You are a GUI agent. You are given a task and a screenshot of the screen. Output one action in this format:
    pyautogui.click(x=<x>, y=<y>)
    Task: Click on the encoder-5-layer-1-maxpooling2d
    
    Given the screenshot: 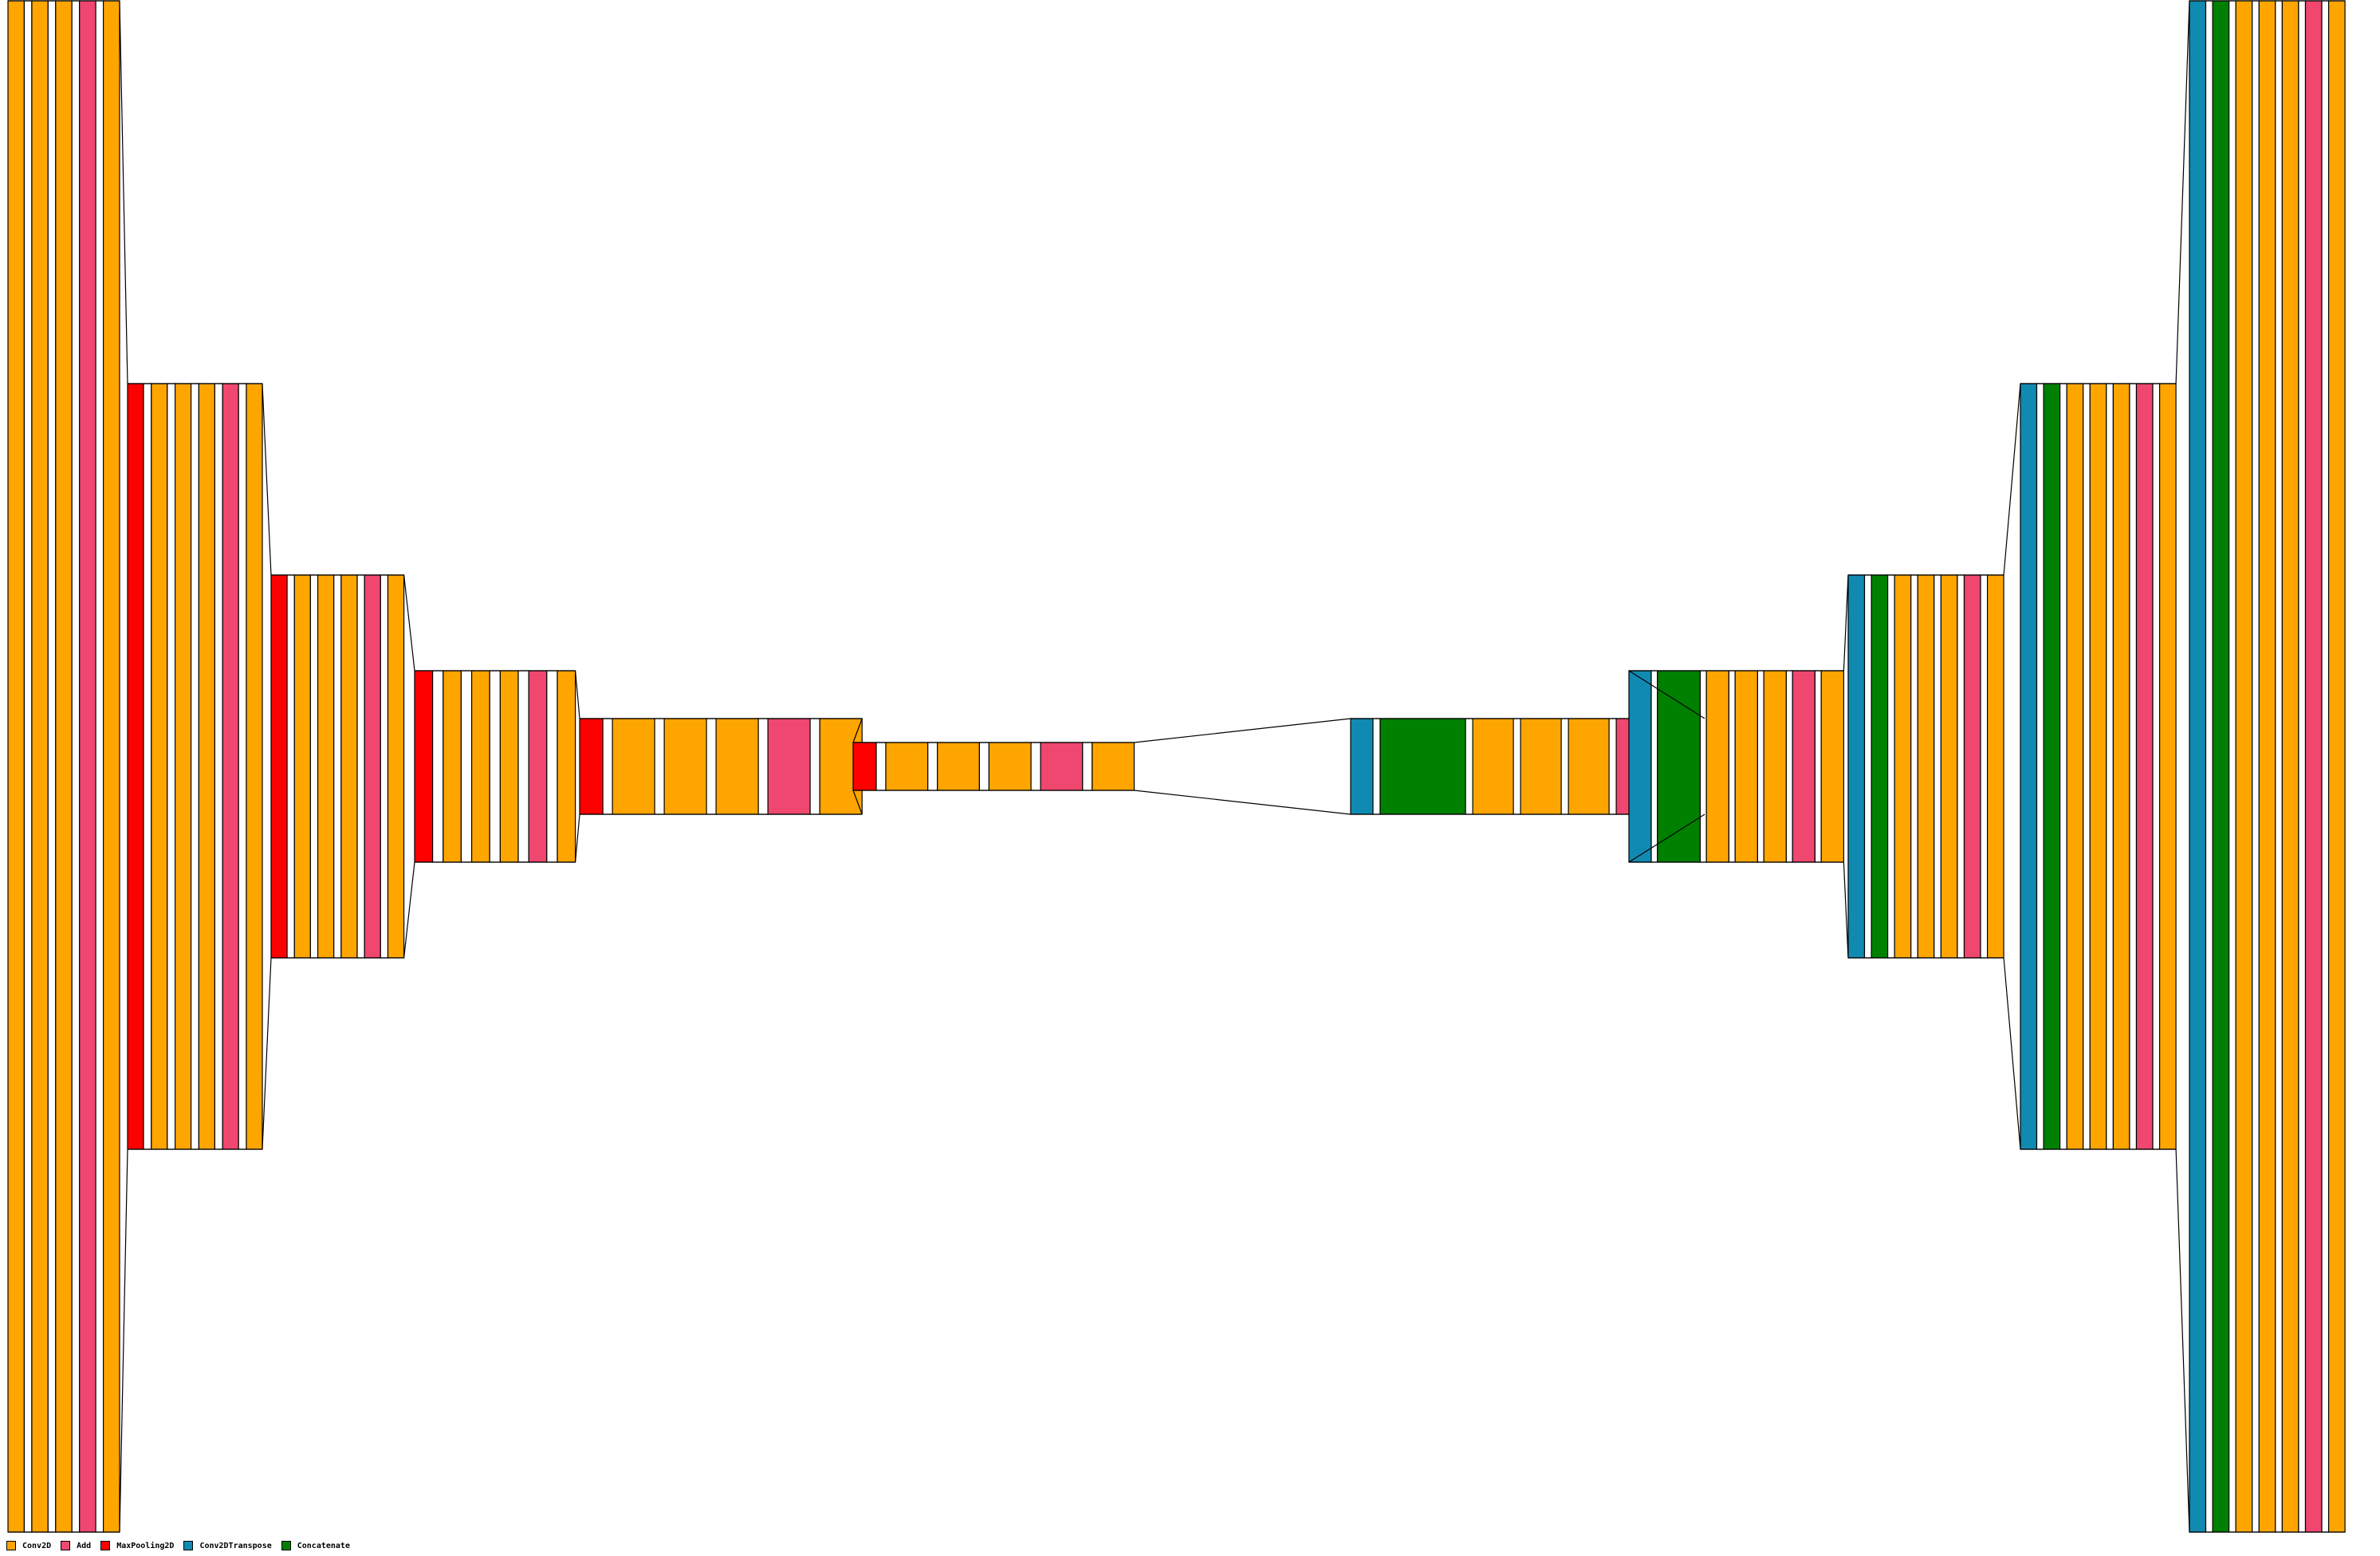 What is the action you would take?
    pyautogui.click(x=591, y=767)
    